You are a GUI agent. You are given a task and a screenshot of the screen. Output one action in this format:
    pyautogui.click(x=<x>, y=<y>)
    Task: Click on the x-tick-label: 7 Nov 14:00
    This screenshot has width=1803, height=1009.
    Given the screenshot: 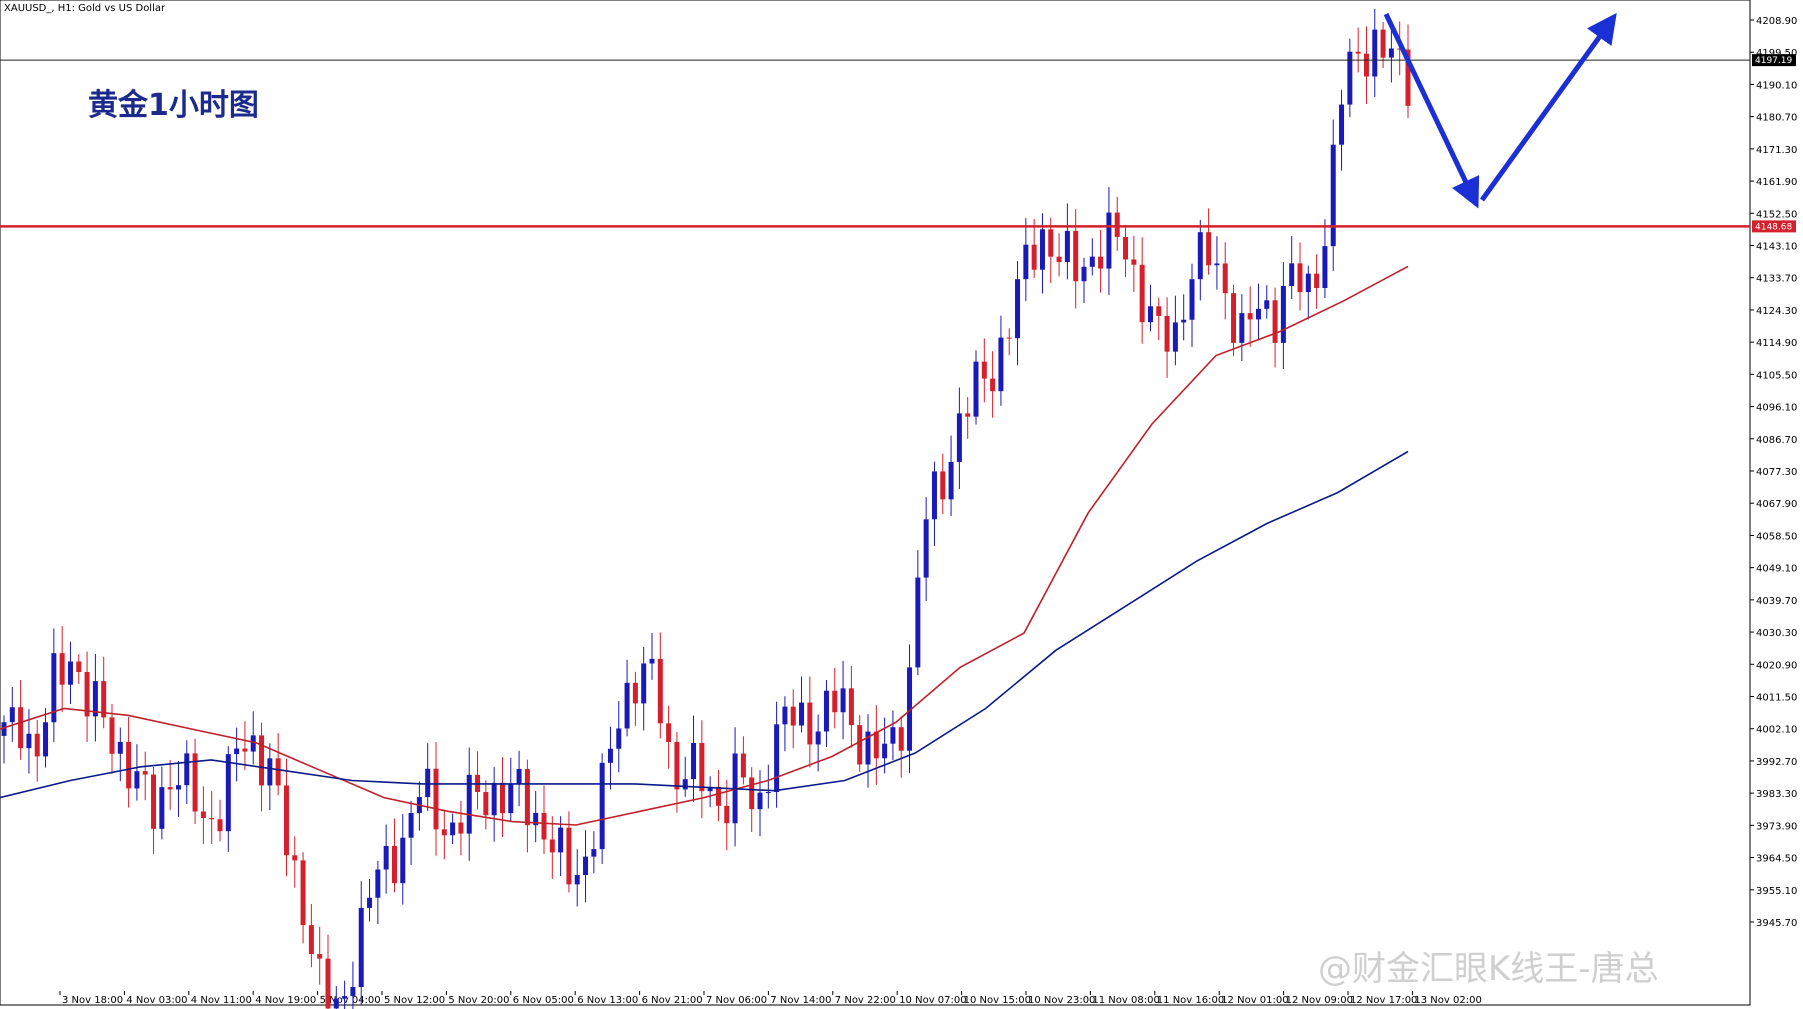 What is the action you would take?
    pyautogui.click(x=800, y=1000)
    